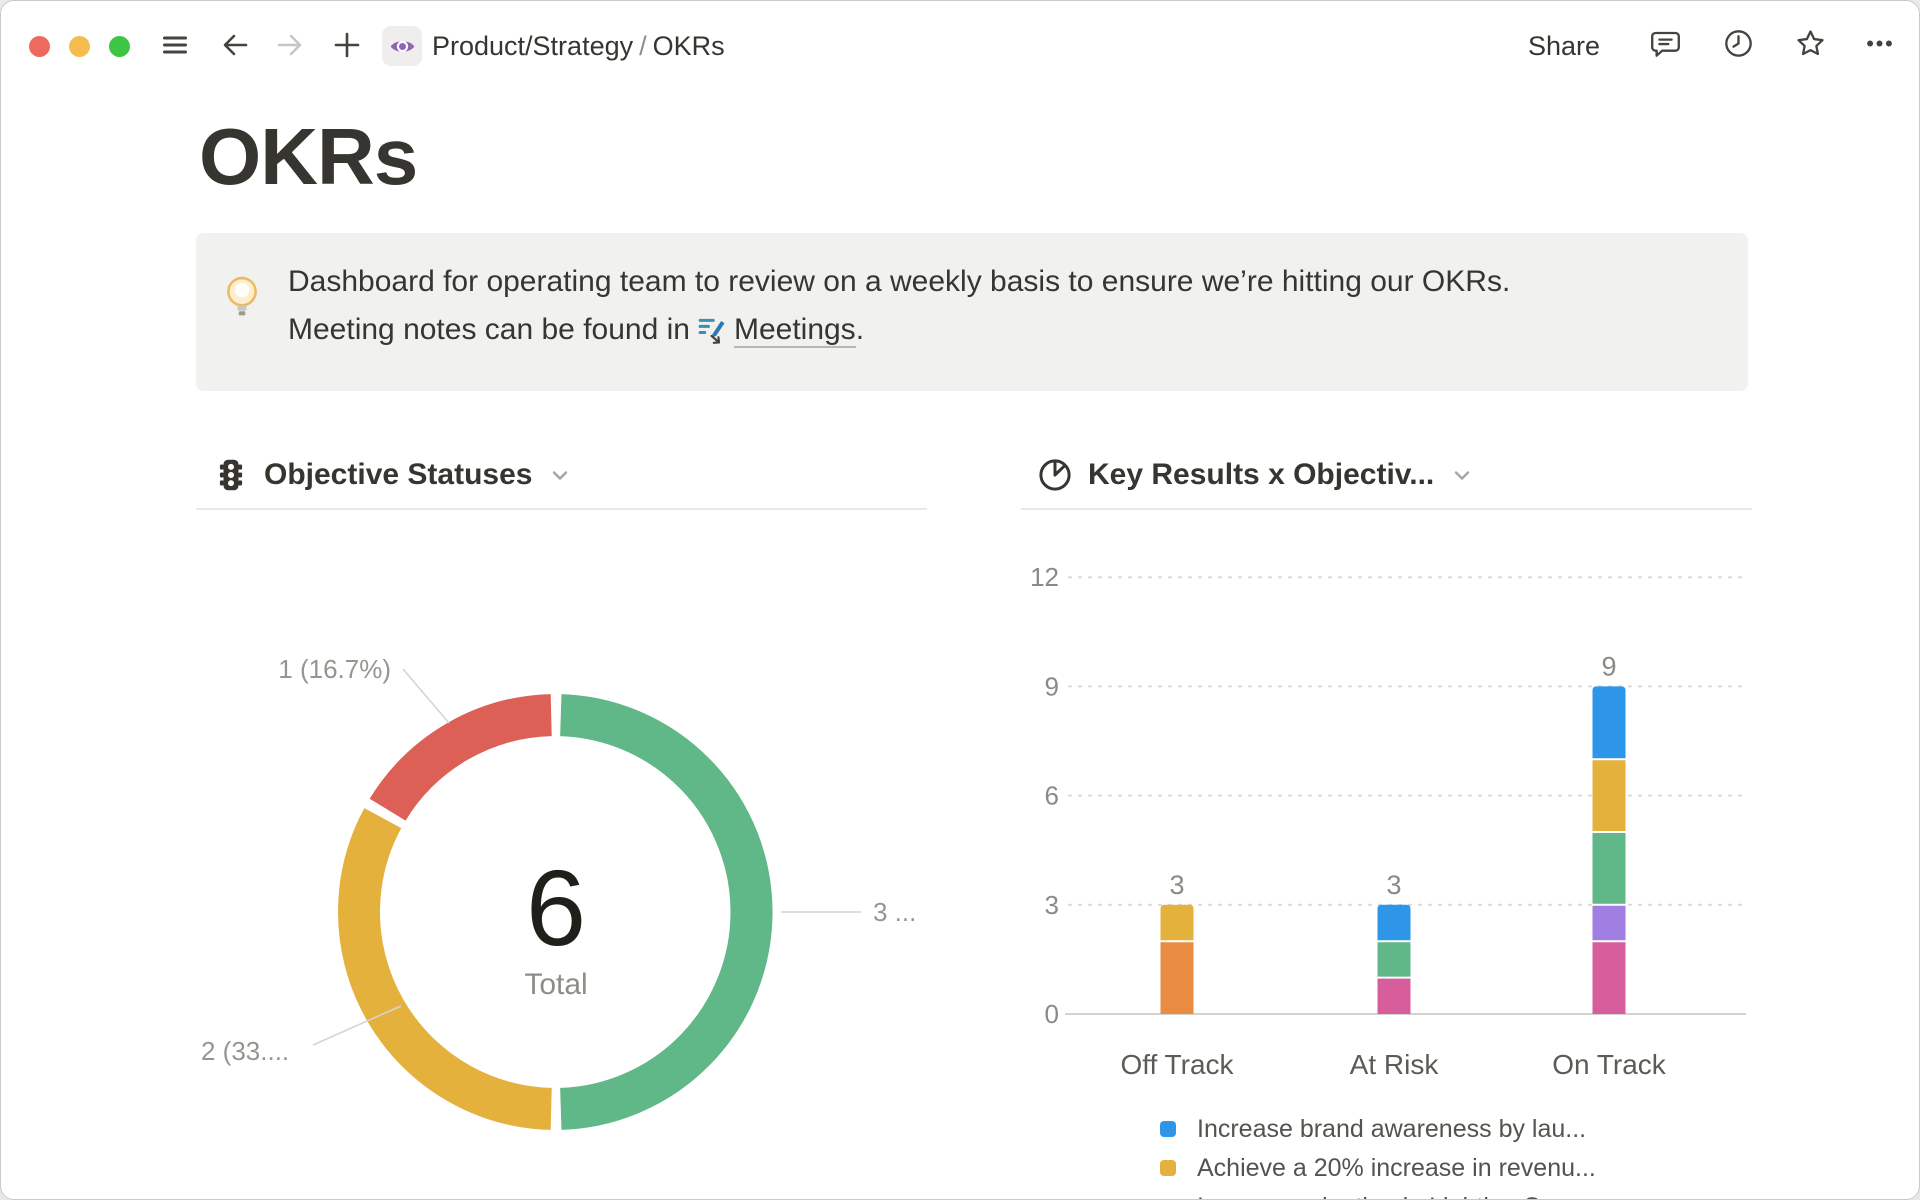 This screenshot has width=1920, height=1200. I want to click on back-arrow-icon, so click(235, 46).